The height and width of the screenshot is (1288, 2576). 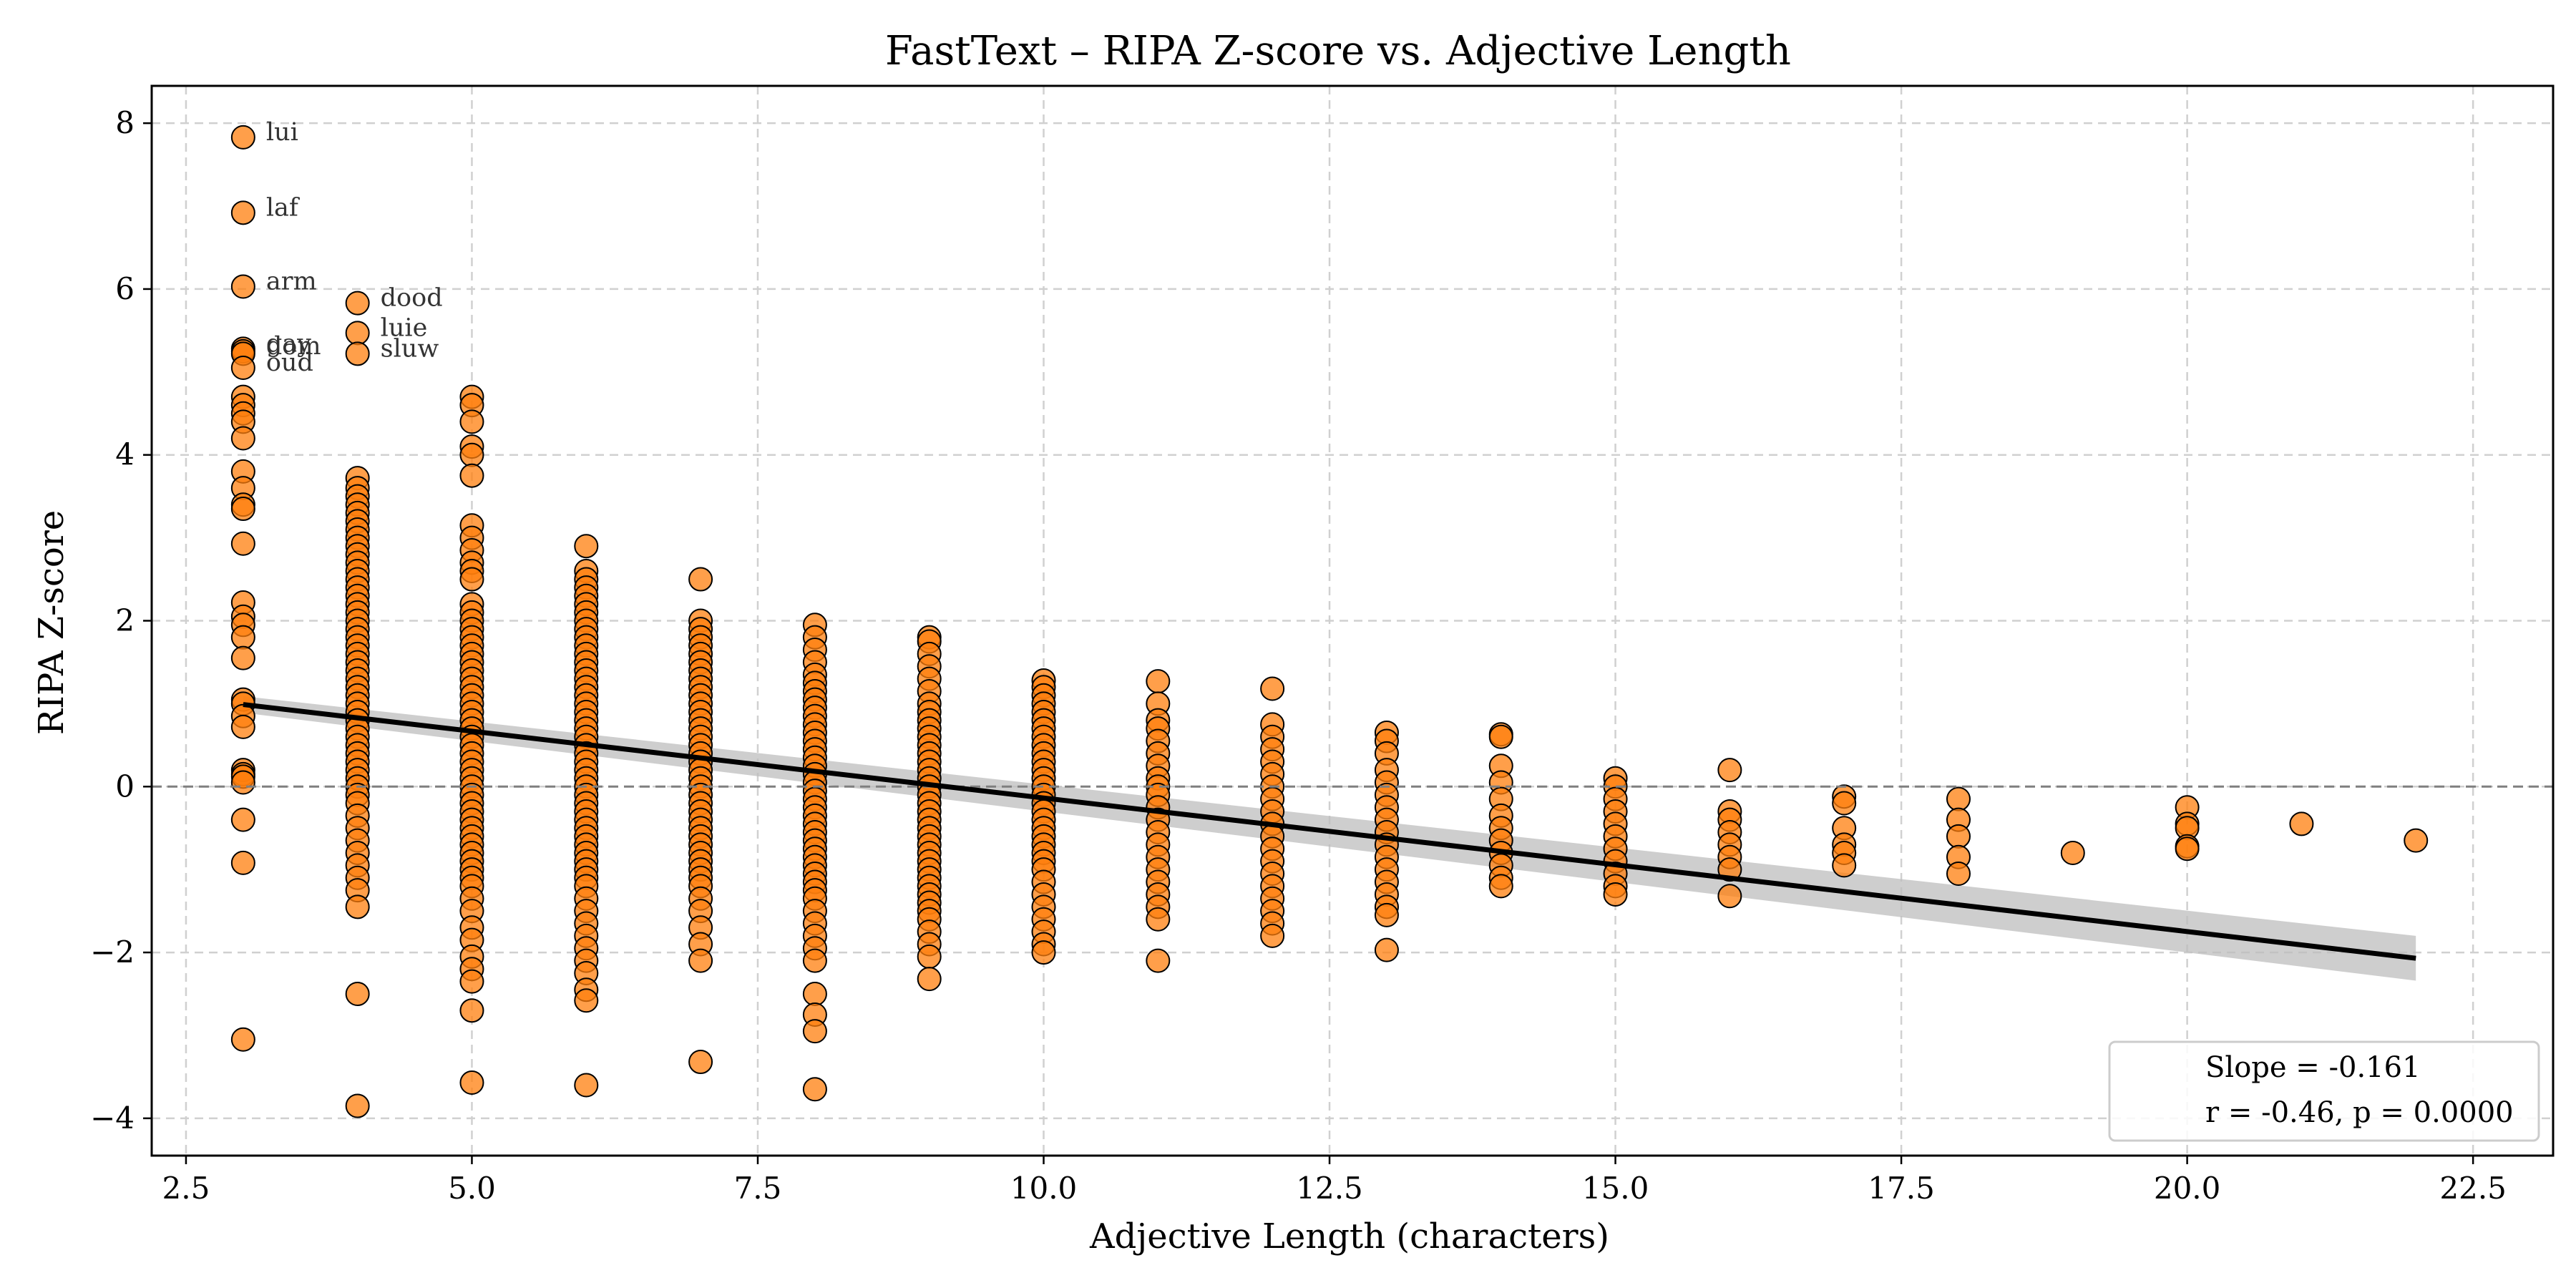 What do you see at coordinates (2359, 1112) in the screenshot?
I see `legend-correlation: r = -0.46, p = 0.0000` at bounding box center [2359, 1112].